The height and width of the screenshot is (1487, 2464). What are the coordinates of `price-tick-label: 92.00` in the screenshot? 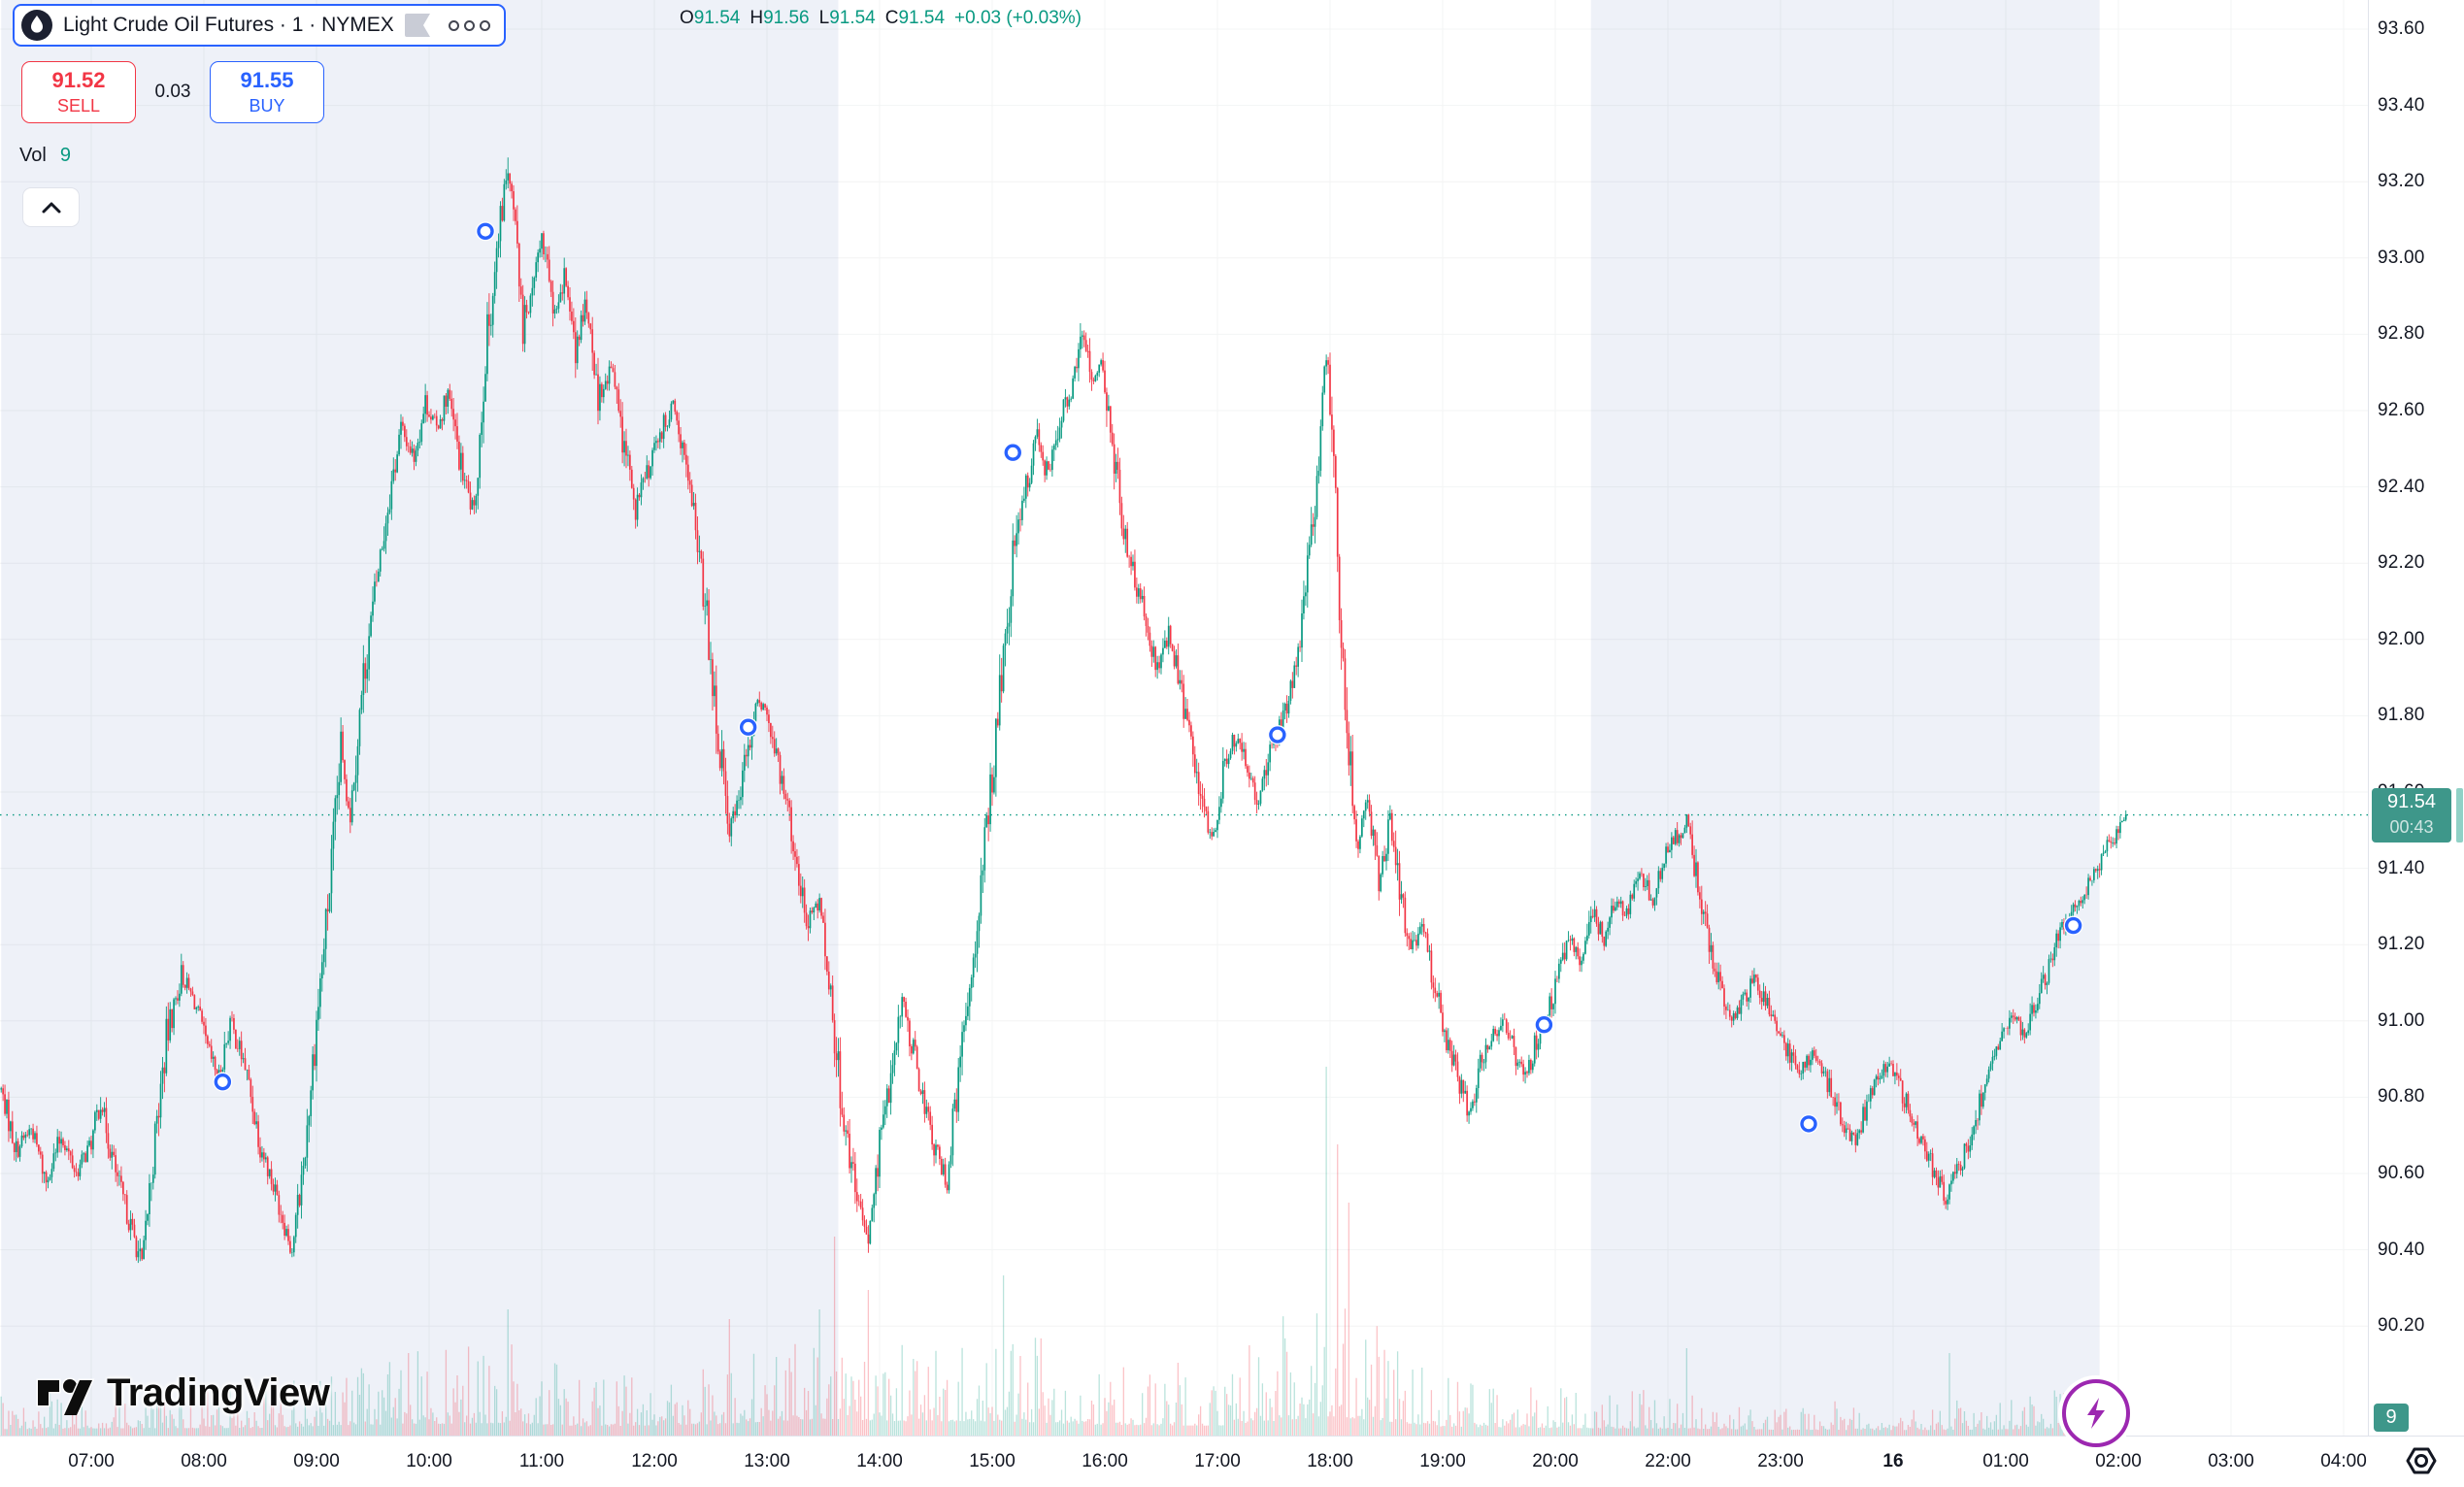 It's located at (2401, 638).